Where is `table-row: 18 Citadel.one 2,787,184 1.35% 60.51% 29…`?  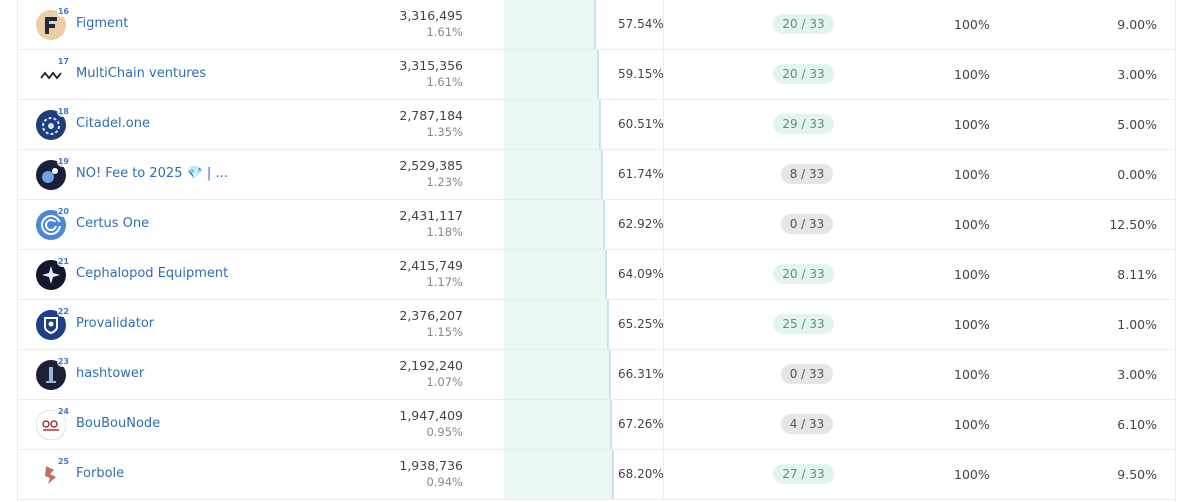
table-row: 18 Citadel.one 2,787,184 1.35% 60.51% 29… is located at coordinates (596, 125).